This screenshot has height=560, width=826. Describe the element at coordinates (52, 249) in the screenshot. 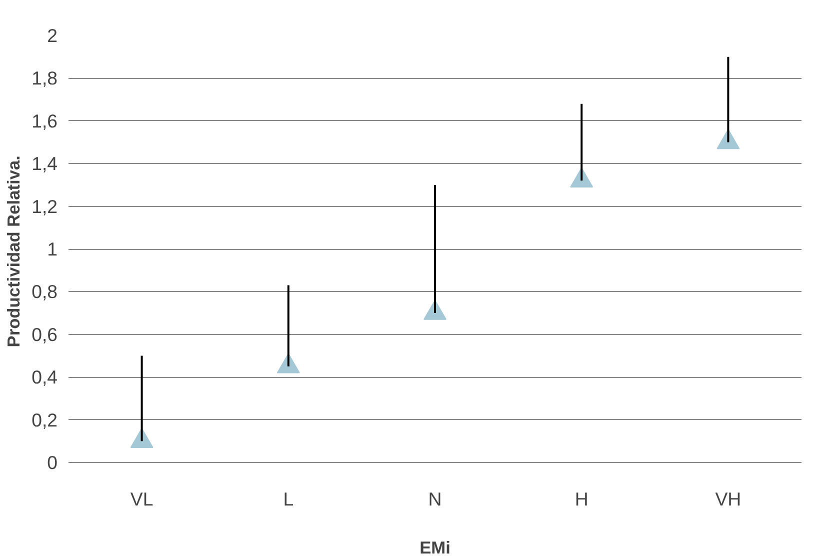

I see `y-tick-label: 1` at that location.